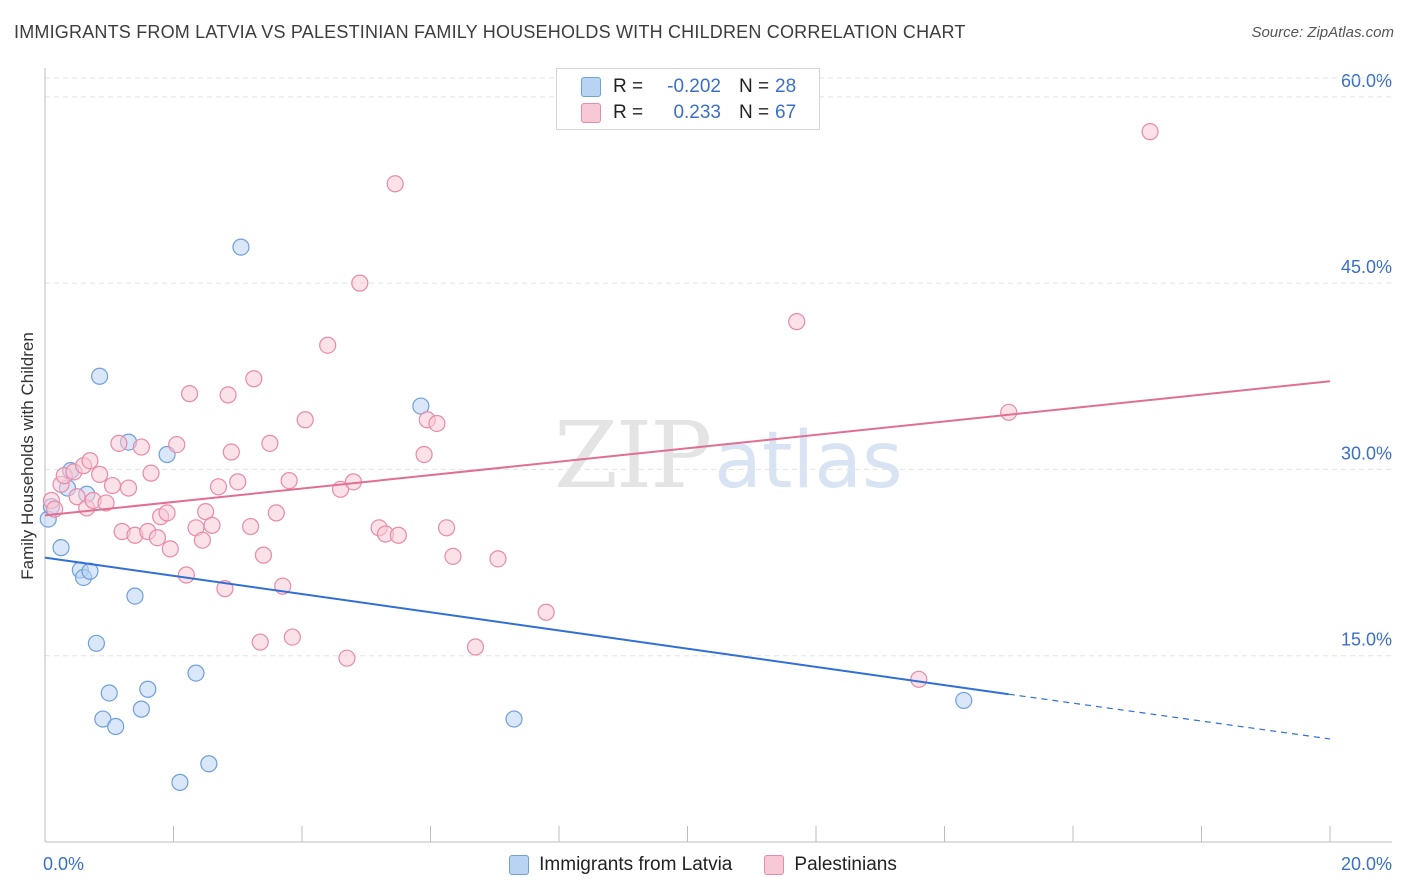  I want to click on legend-row-latvia: R = -0.202 N = 28, so click(688, 87).